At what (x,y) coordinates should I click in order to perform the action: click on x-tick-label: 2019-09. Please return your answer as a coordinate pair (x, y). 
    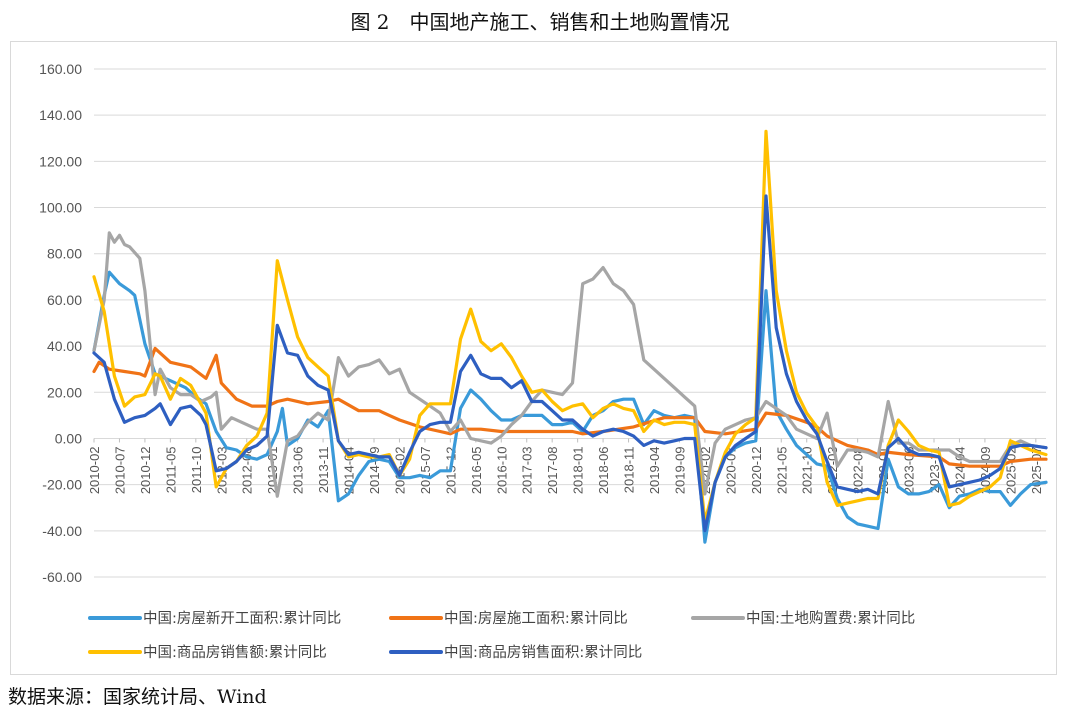
    Looking at the image, I should click on (679, 470).